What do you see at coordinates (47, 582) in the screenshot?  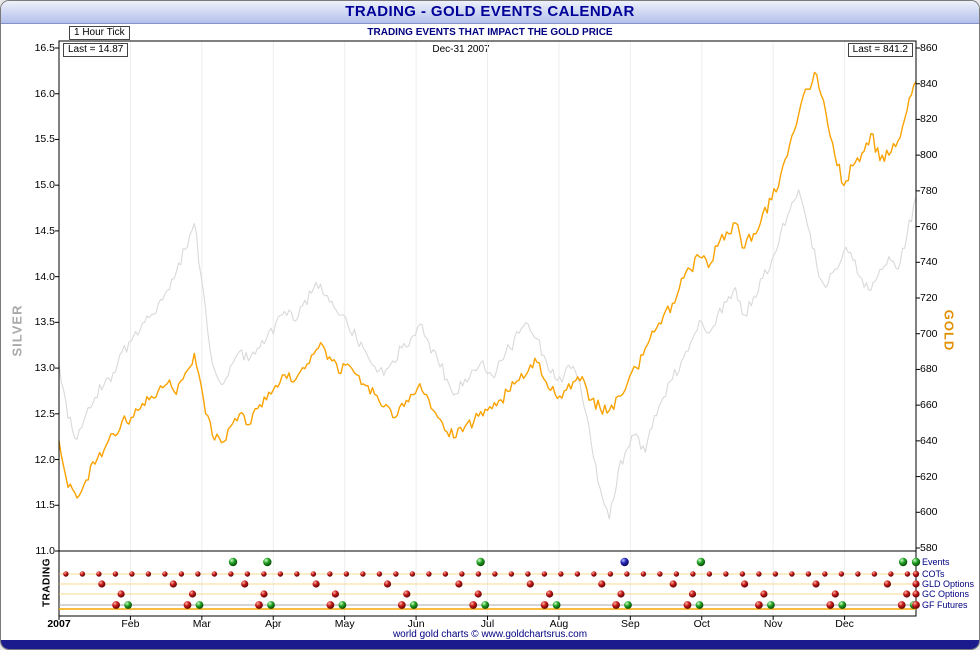 I see `events-panel-title: TRADING` at bounding box center [47, 582].